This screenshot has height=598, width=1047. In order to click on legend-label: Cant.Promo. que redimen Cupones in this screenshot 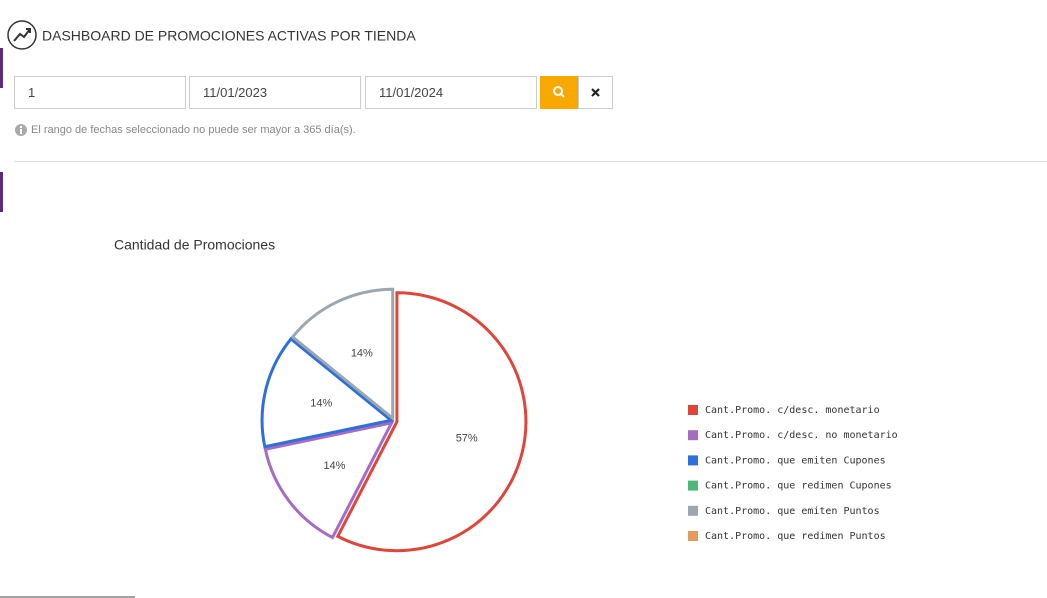, I will do `click(798, 486)`.